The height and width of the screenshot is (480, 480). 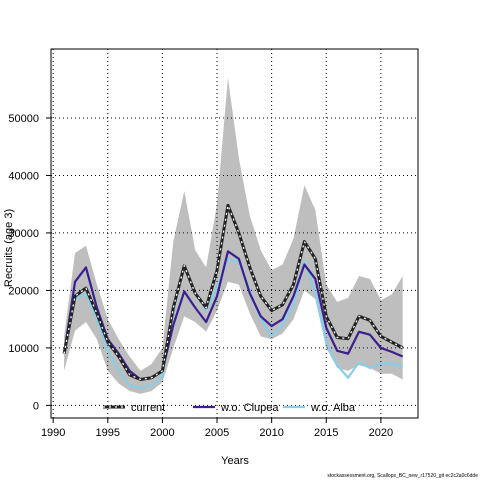 What do you see at coordinates (53, 433) in the screenshot?
I see `x-tick-label: 1990` at bounding box center [53, 433].